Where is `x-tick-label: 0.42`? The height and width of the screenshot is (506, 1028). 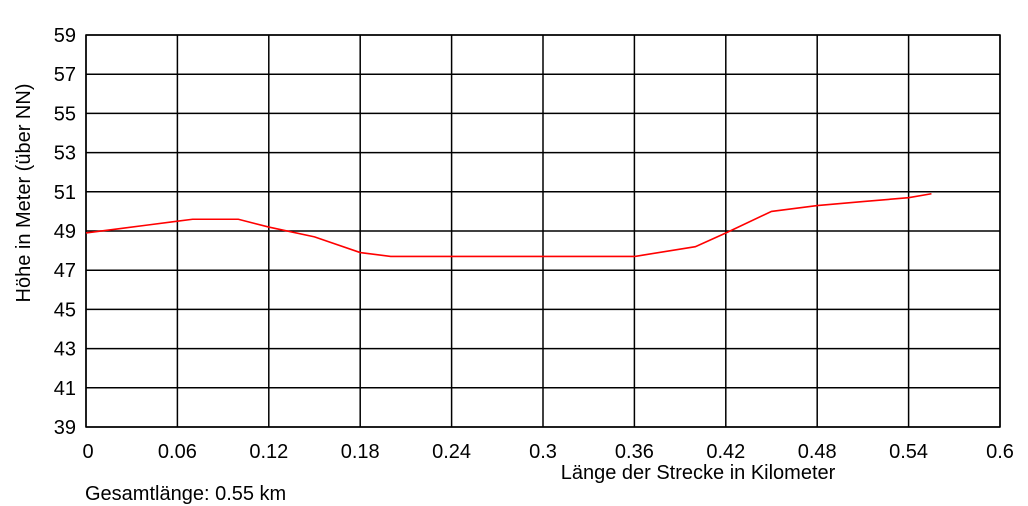
x-tick-label: 0.42 is located at coordinates (725, 452).